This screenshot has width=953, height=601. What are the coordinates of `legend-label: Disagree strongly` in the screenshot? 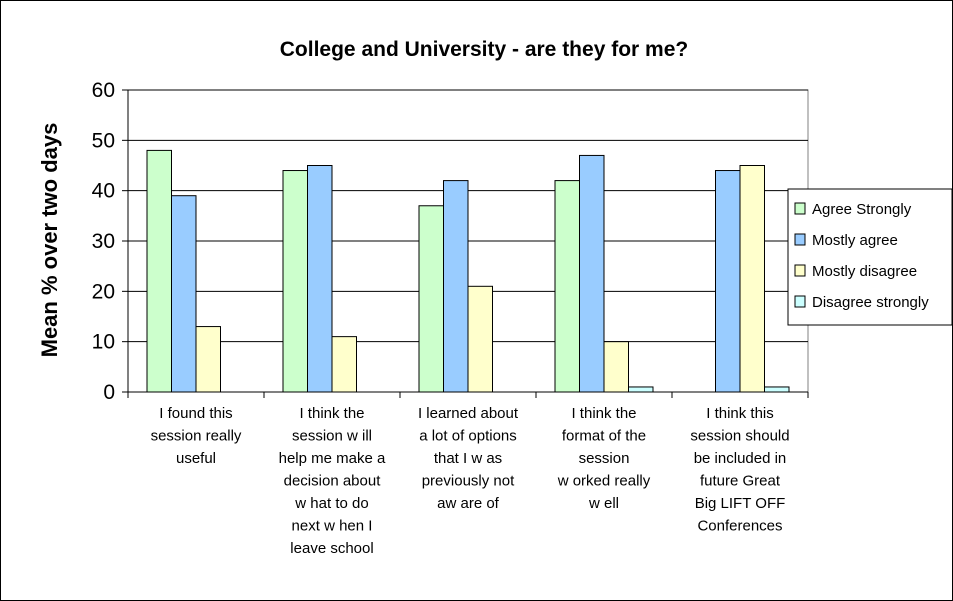 It's located at (870, 302).